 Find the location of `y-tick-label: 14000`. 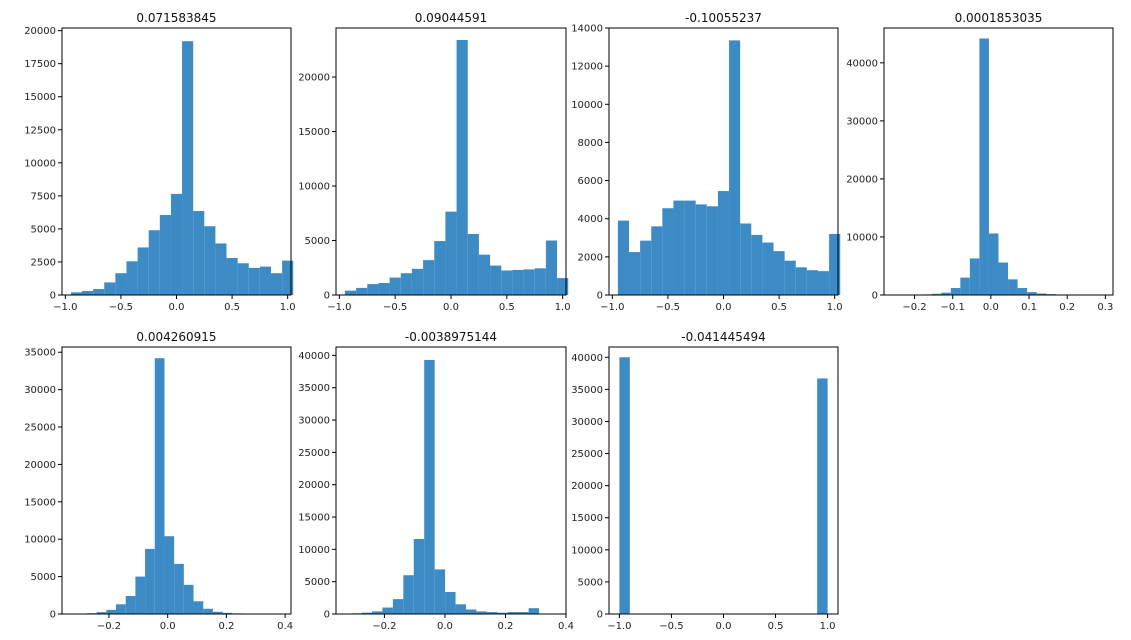

y-tick-label: 14000 is located at coordinates (587, 29).